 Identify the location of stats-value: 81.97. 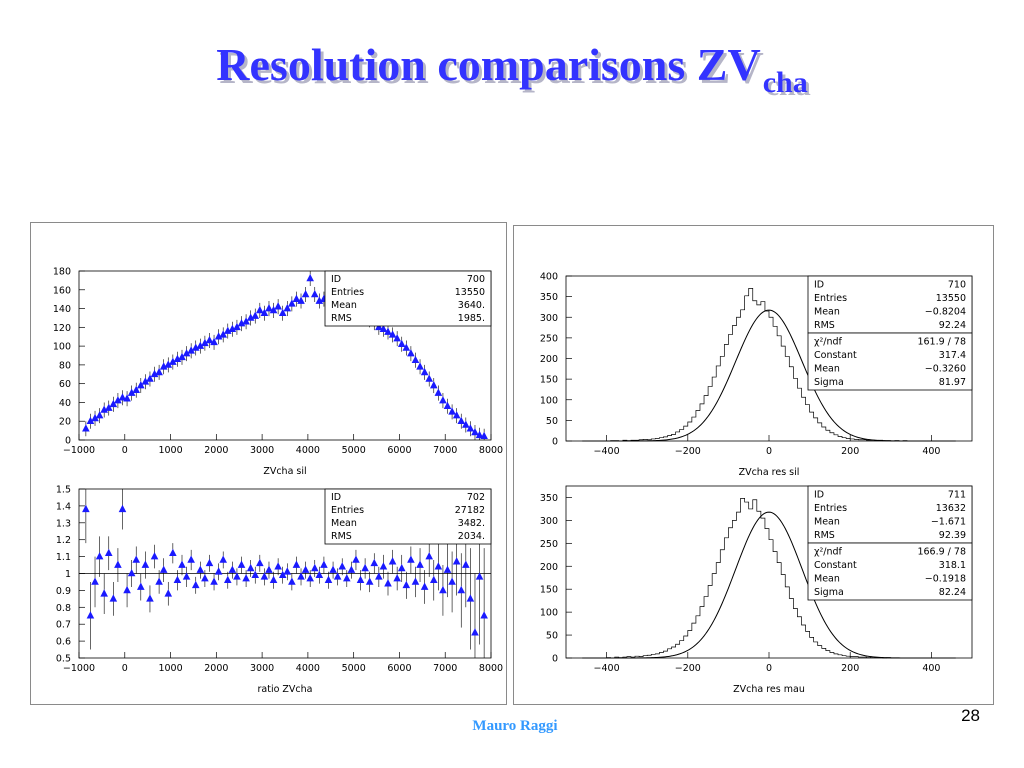
(952, 382).